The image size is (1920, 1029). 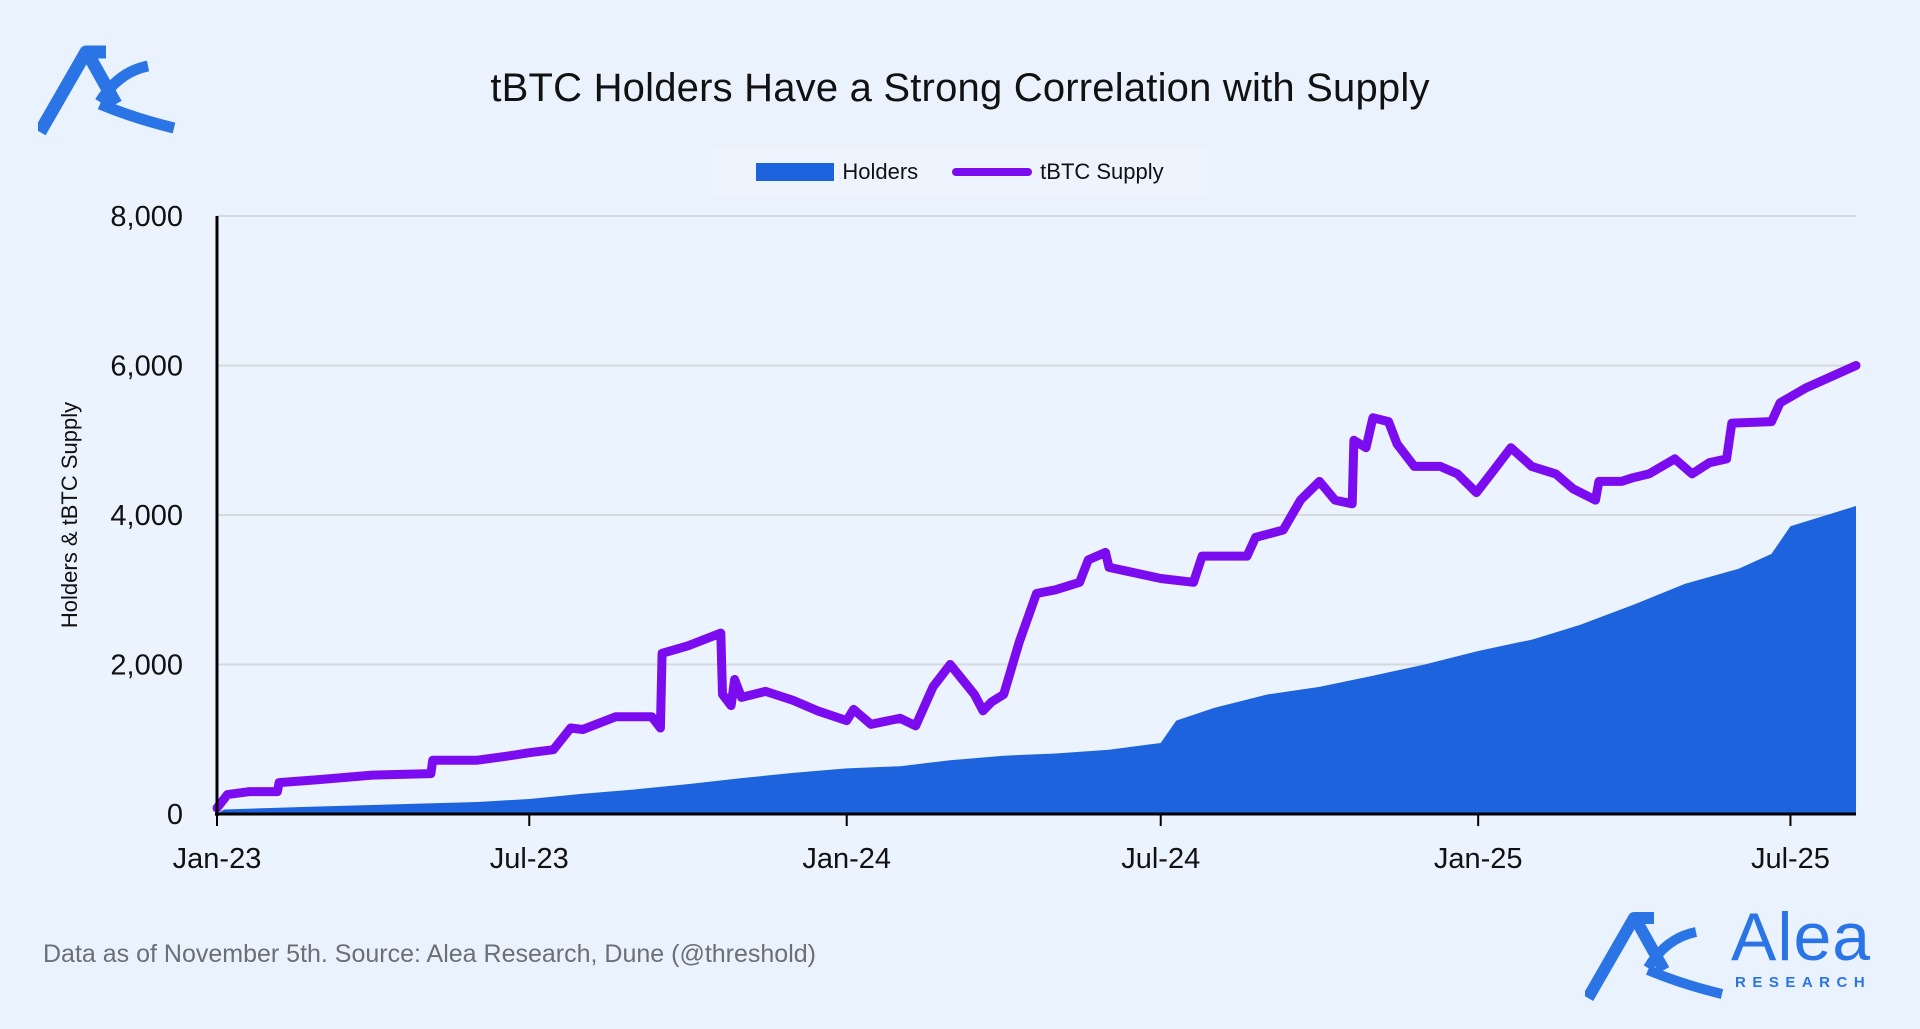 I want to click on alea-logo-icon, so click(x=107, y=90).